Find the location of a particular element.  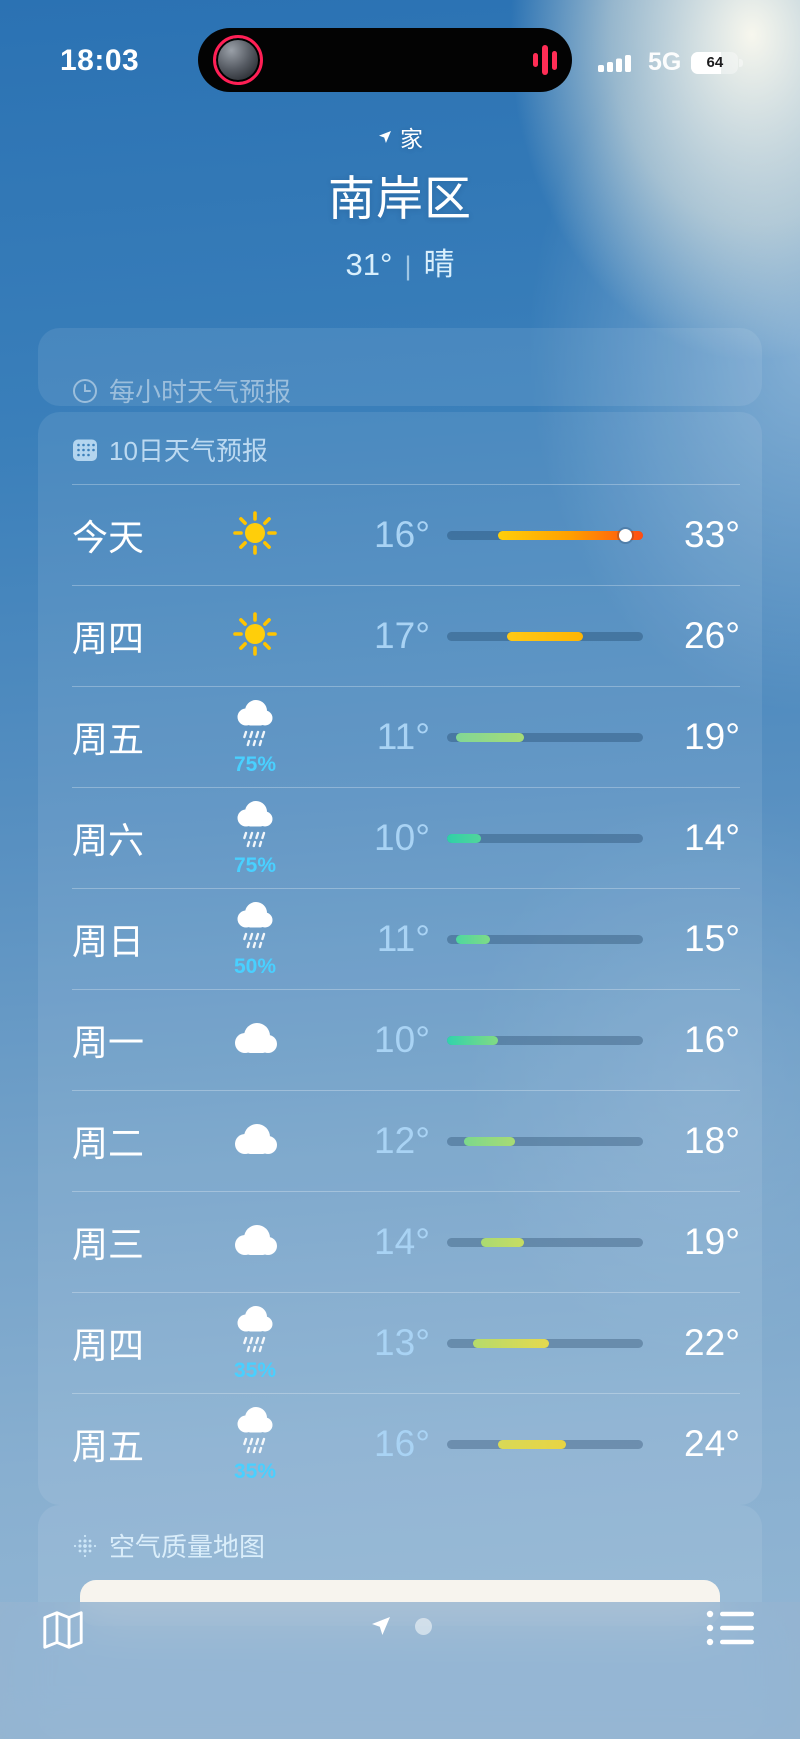

my-location-label: 家 is located at coordinates (411, 139).